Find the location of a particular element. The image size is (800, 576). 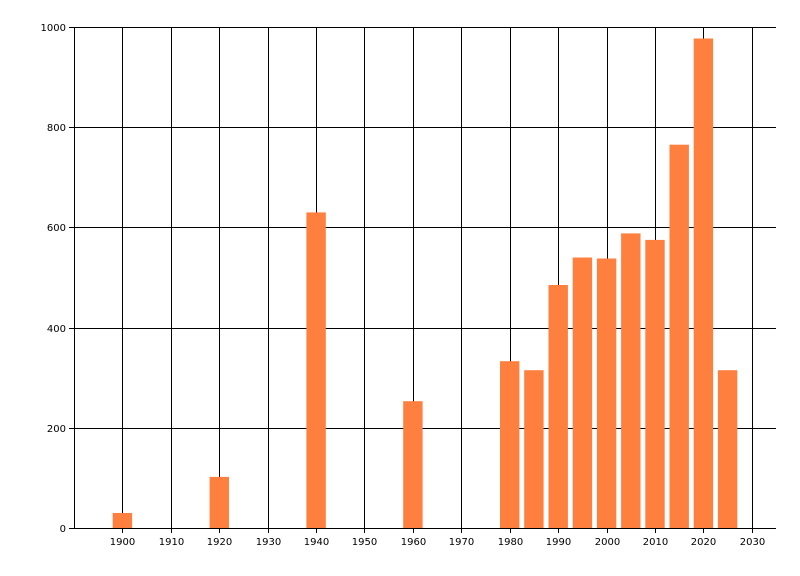

bar-1920 is located at coordinates (219, 502).